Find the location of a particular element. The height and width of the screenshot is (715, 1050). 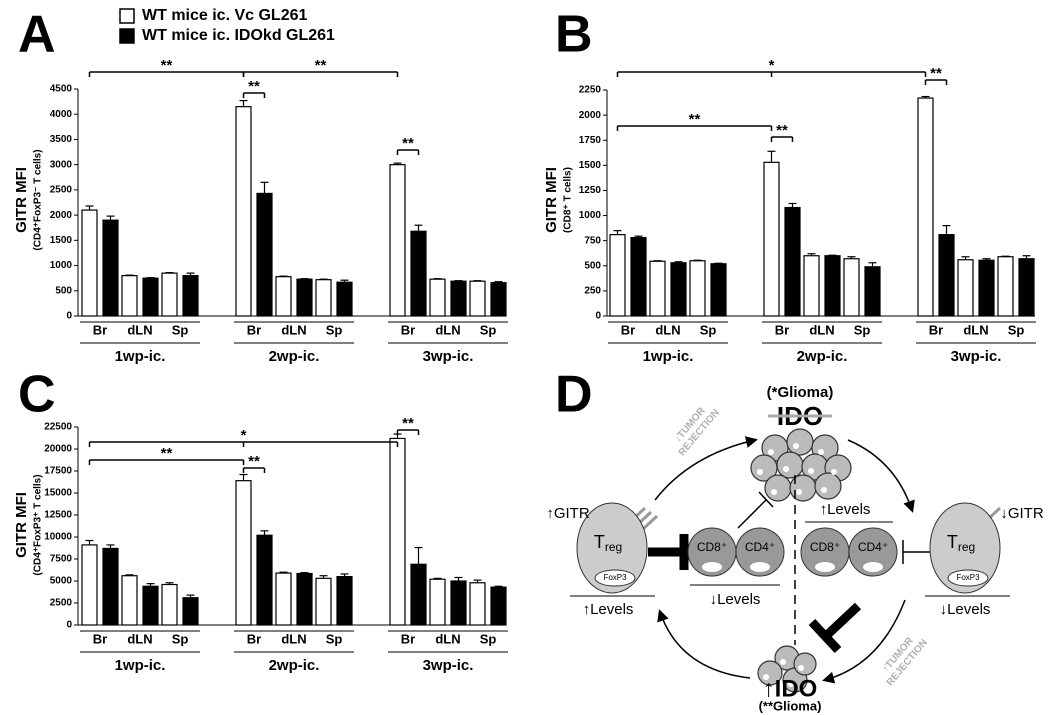

y-tick-label: 3000 is located at coordinates (61, 164).